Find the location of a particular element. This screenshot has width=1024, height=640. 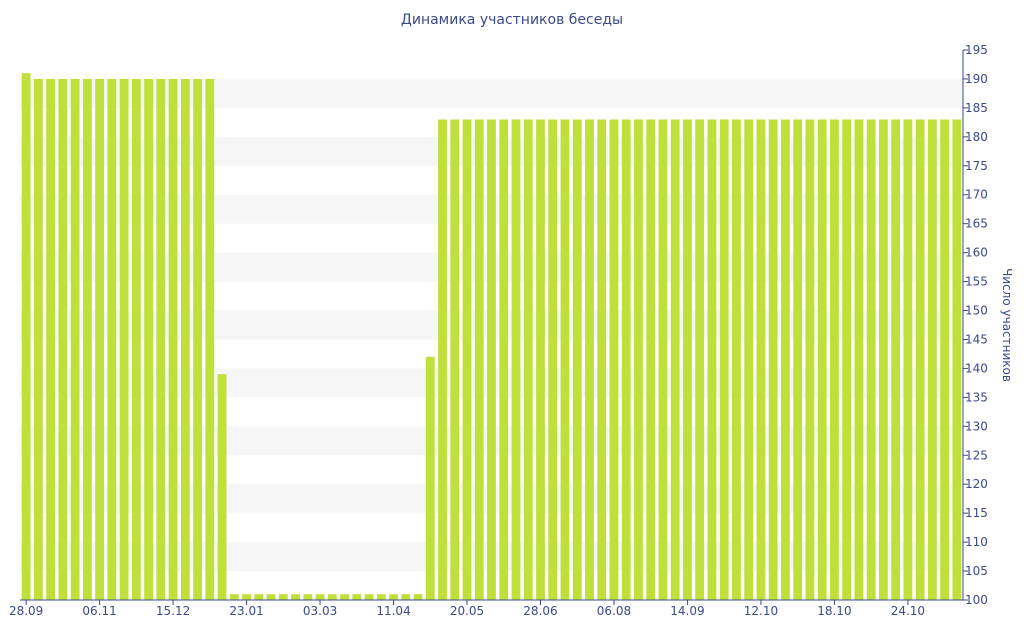

y-tick-label: 120 is located at coordinates (976, 484).